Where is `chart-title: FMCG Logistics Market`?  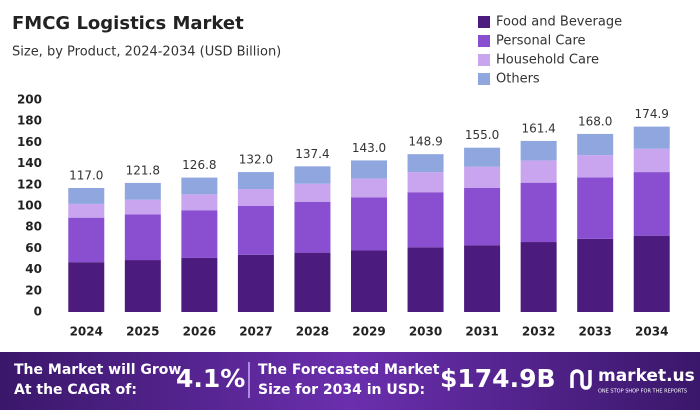 chart-title: FMCG Logistics Market is located at coordinates (128, 23).